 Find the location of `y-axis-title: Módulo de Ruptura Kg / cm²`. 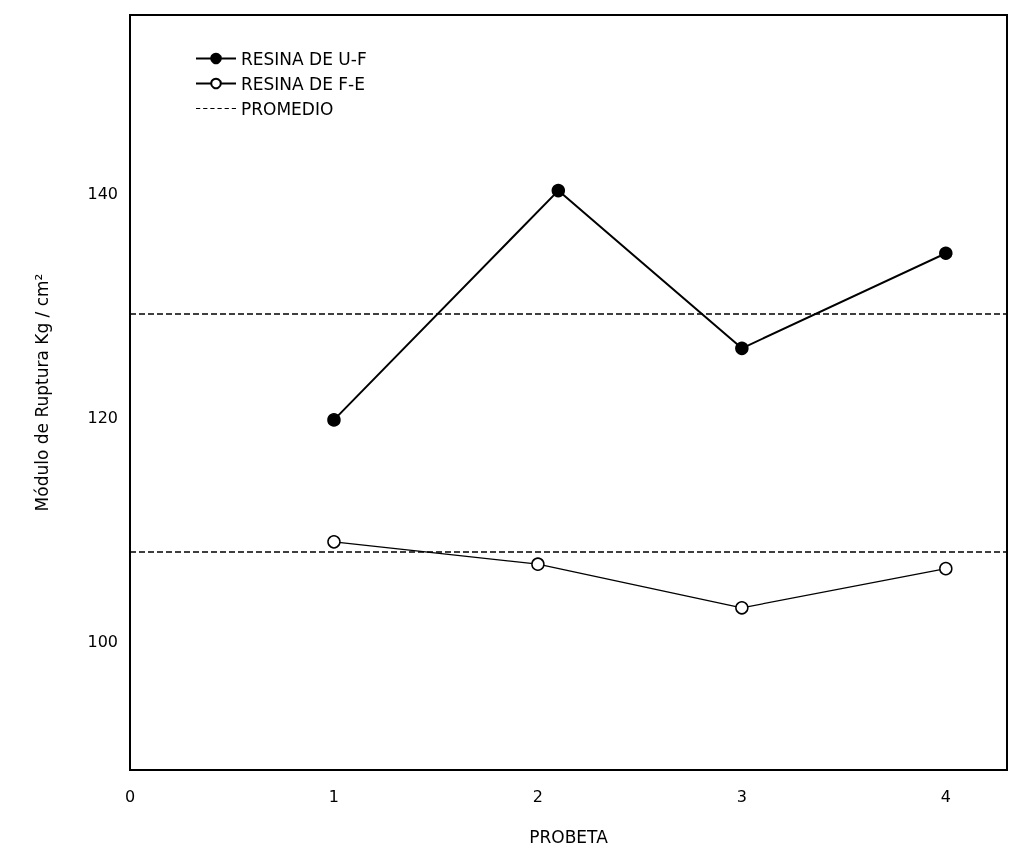

y-axis-title: Módulo de Ruptura Kg / cm² is located at coordinates (41, 392).